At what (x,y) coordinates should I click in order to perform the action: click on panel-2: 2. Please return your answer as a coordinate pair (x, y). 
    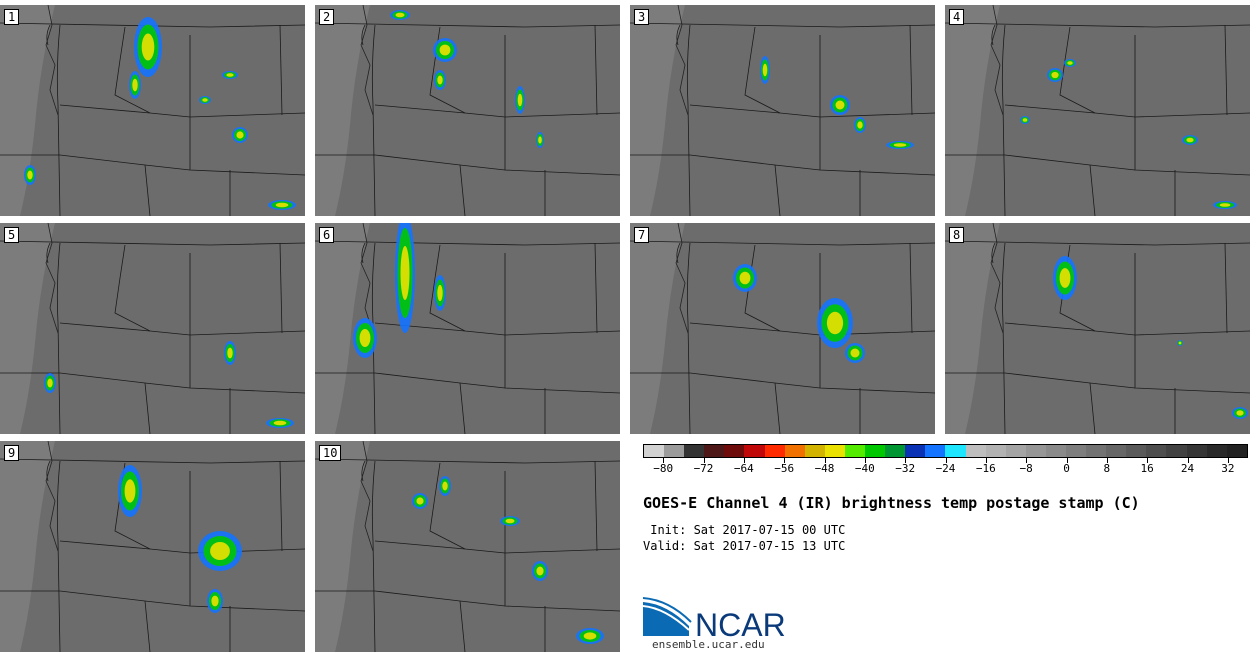
    Looking at the image, I should click on (467, 110).